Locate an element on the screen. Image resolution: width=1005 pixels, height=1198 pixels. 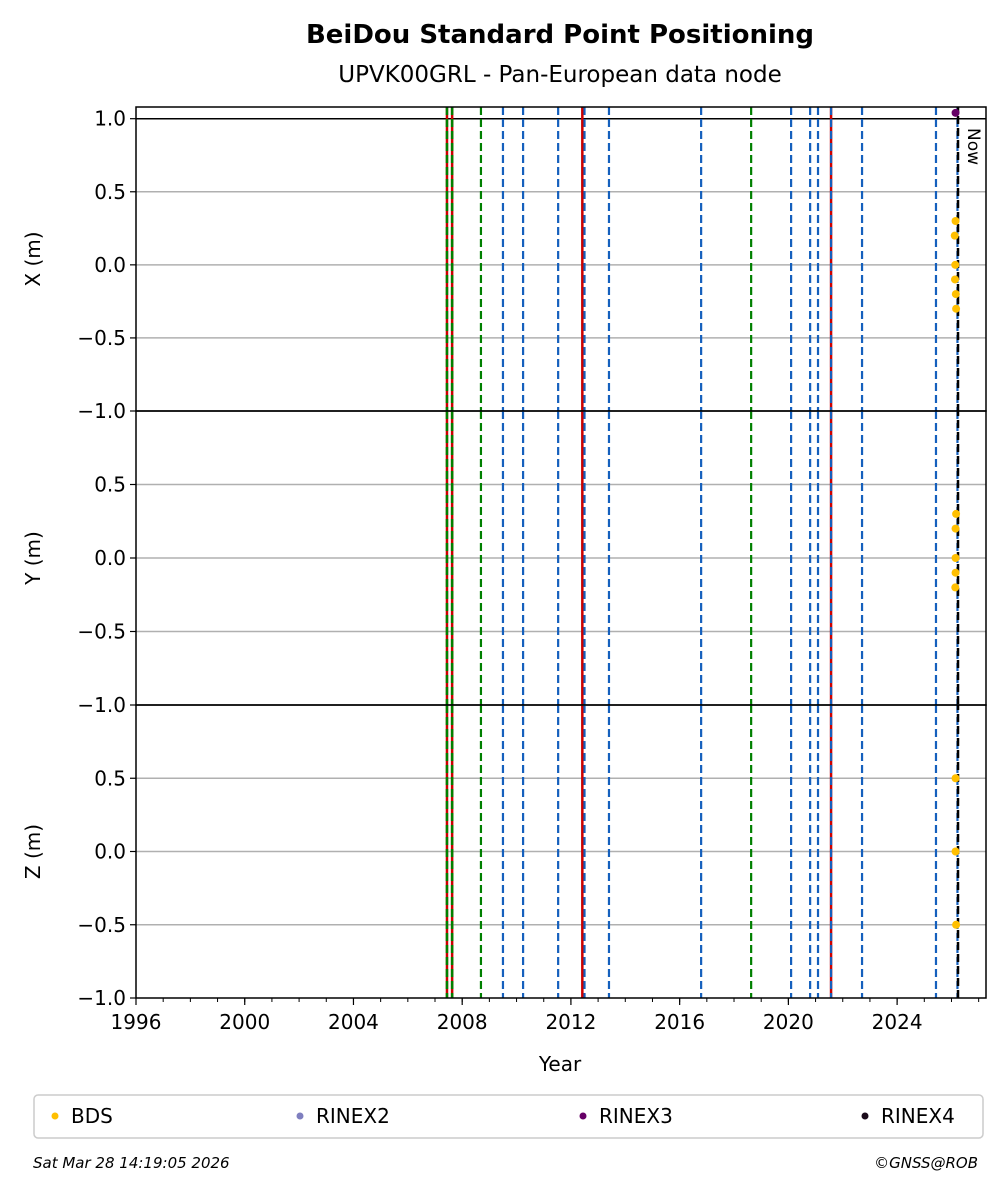
chart-title: BeiDou Standard Point Positioning is located at coordinates (560, 35).